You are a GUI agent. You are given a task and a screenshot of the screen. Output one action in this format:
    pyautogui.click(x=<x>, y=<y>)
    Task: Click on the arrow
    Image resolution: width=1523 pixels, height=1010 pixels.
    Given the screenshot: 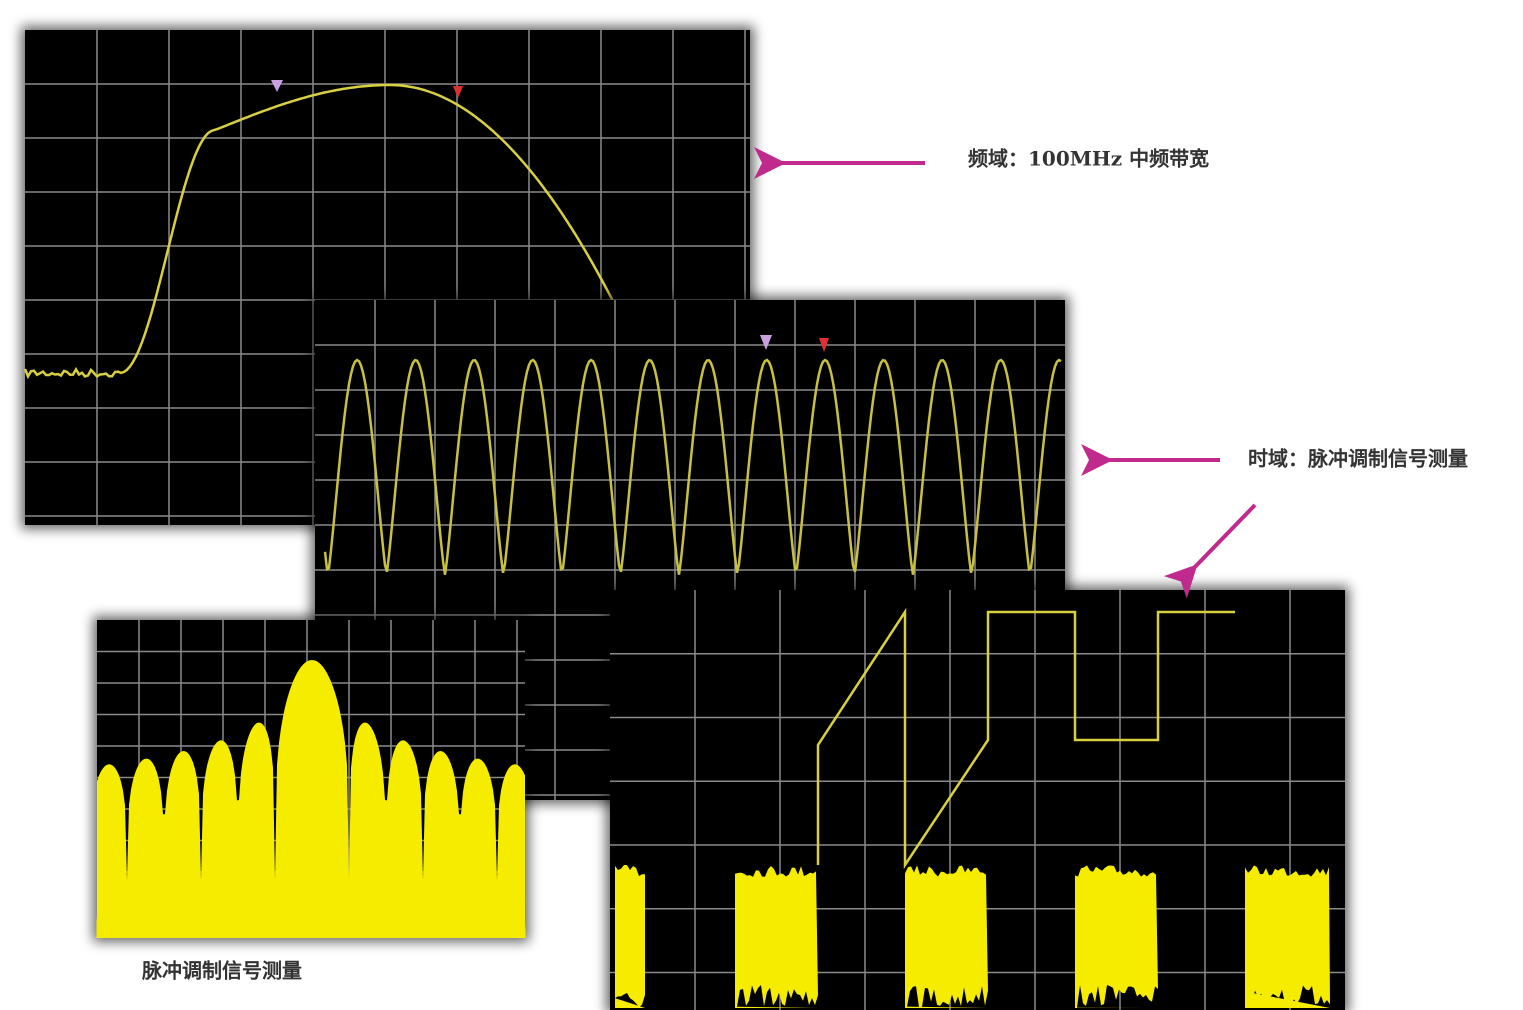 What is the action you would take?
    pyautogui.click(x=1210, y=551)
    